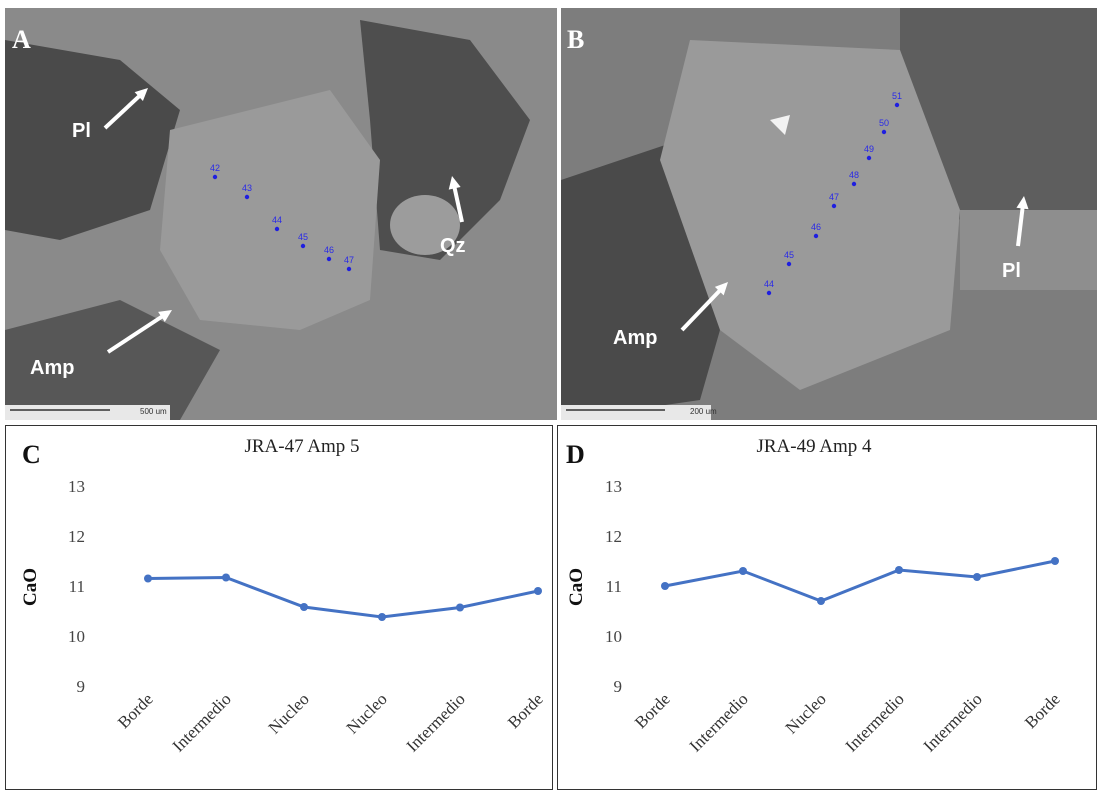  What do you see at coordinates (854, 175) in the screenshot?
I see `spot-label: 48` at bounding box center [854, 175].